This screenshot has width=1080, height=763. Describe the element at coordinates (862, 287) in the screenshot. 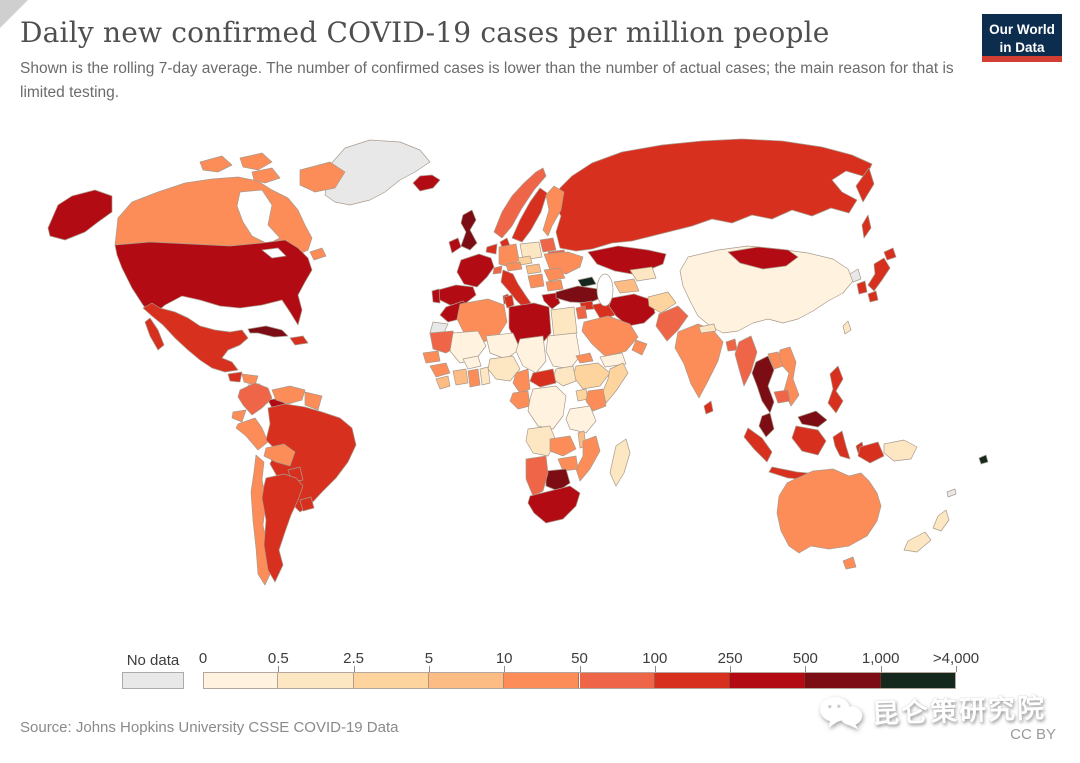

I see `country-south-korea` at that location.